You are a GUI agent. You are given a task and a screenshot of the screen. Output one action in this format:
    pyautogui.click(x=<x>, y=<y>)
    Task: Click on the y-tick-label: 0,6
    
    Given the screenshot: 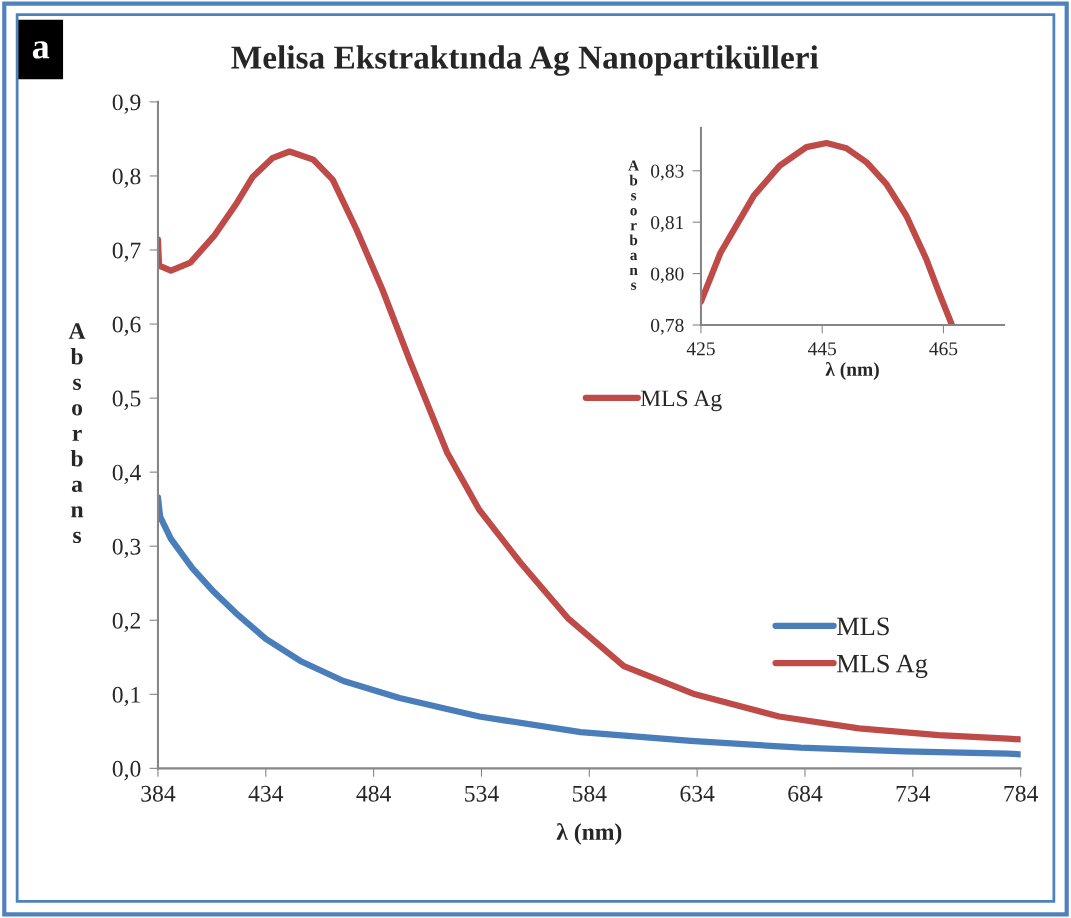 What is the action you would take?
    pyautogui.click(x=126, y=326)
    